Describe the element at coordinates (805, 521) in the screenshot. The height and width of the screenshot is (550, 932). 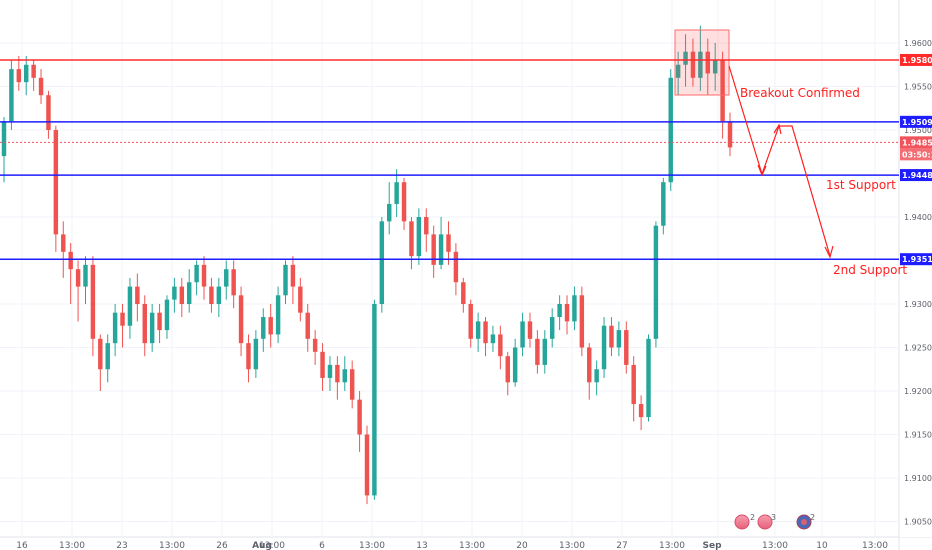
I see `event-badge-3: 2` at that location.